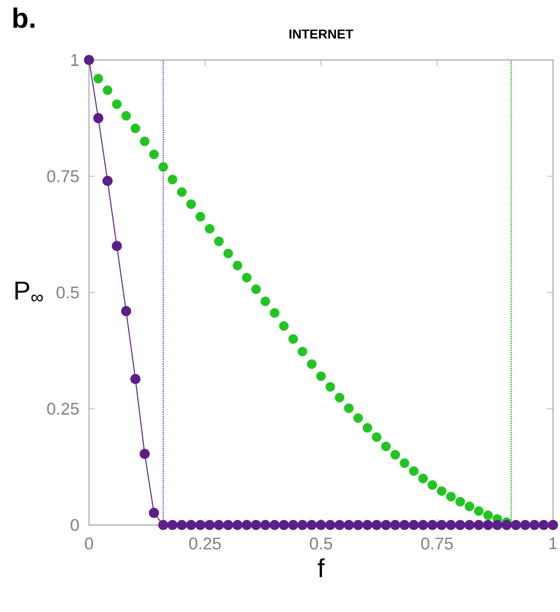 The width and height of the screenshot is (560, 612). Describe the element at coordinates (321, 568) in the screenshot. I see `x-axis-title: f` at that location.